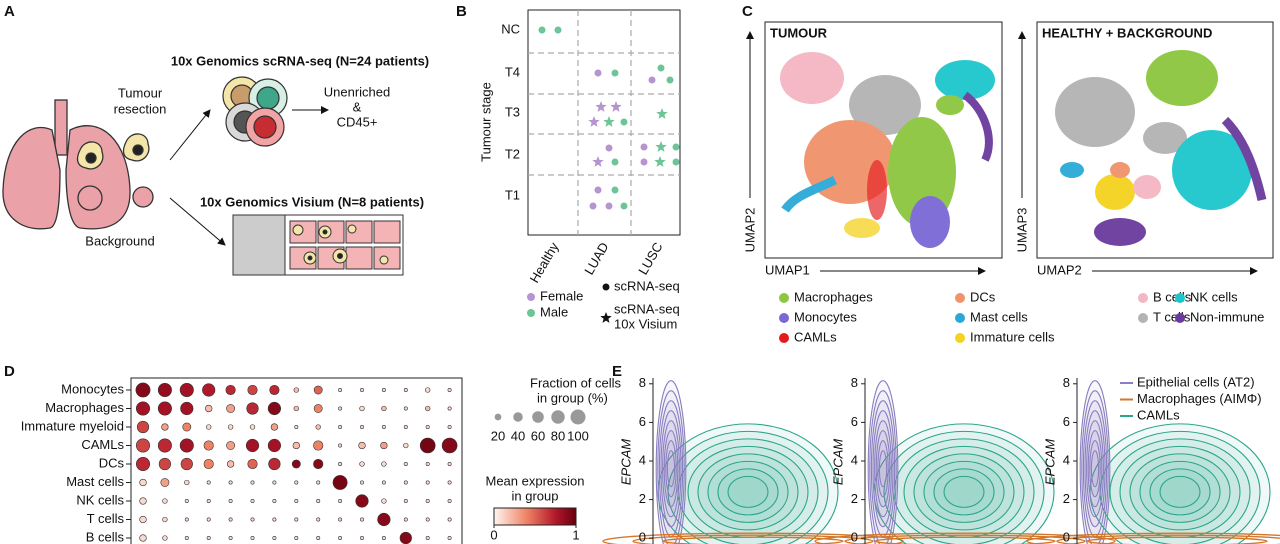  Describe the element at coordinates (854, 382) in the screenshot. I see `y-tick-label: 8` at that location.